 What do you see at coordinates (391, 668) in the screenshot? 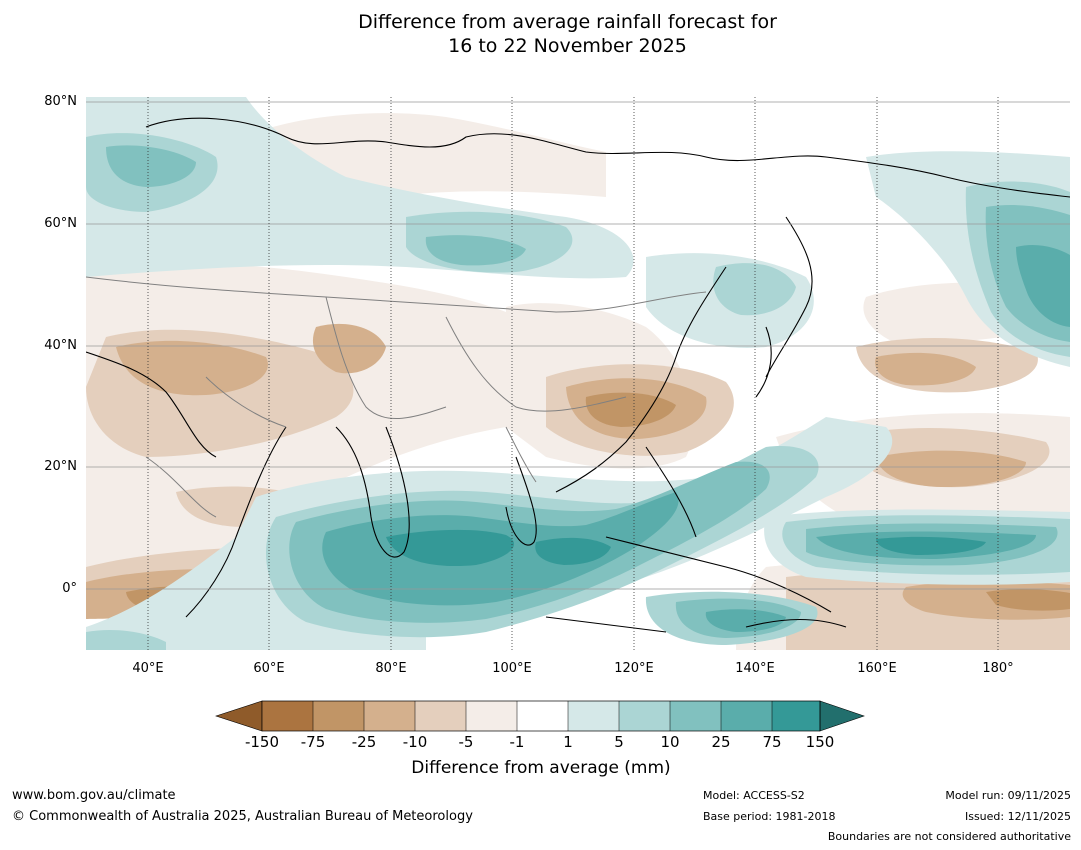
I see `lon-label-80e: 80°E` at bounding box center [391, 668].